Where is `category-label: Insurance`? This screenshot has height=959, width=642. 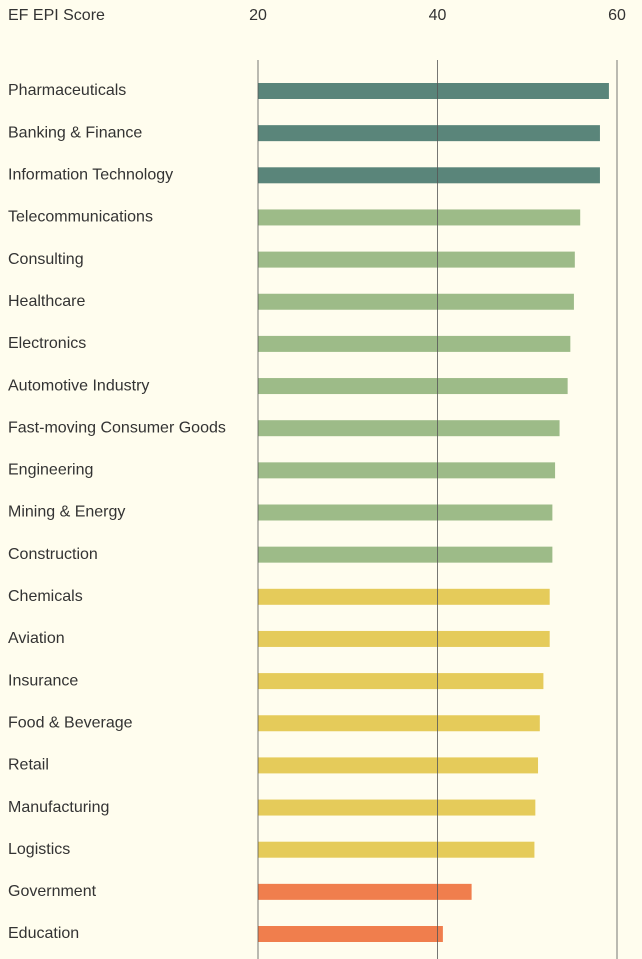
category-label: Insurance is located at coordinates (43, 680).